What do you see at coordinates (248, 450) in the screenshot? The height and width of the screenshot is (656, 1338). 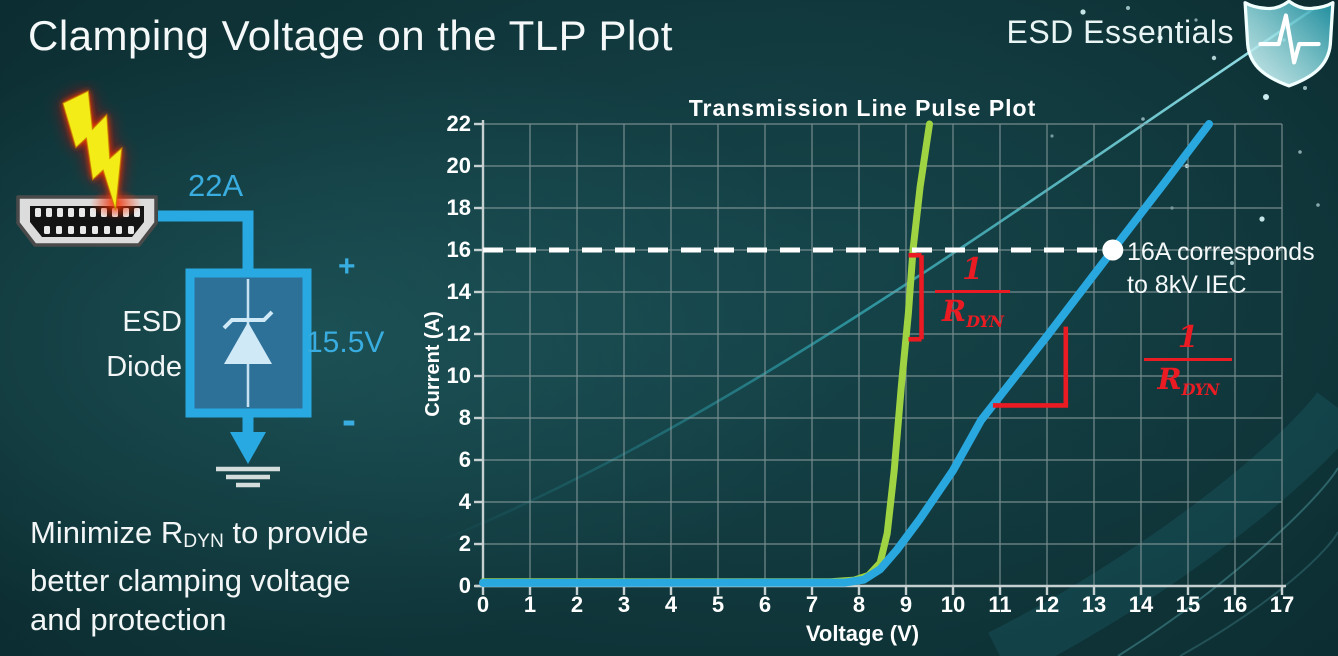 I see `ground-icon` at bounding box center [248, 450].